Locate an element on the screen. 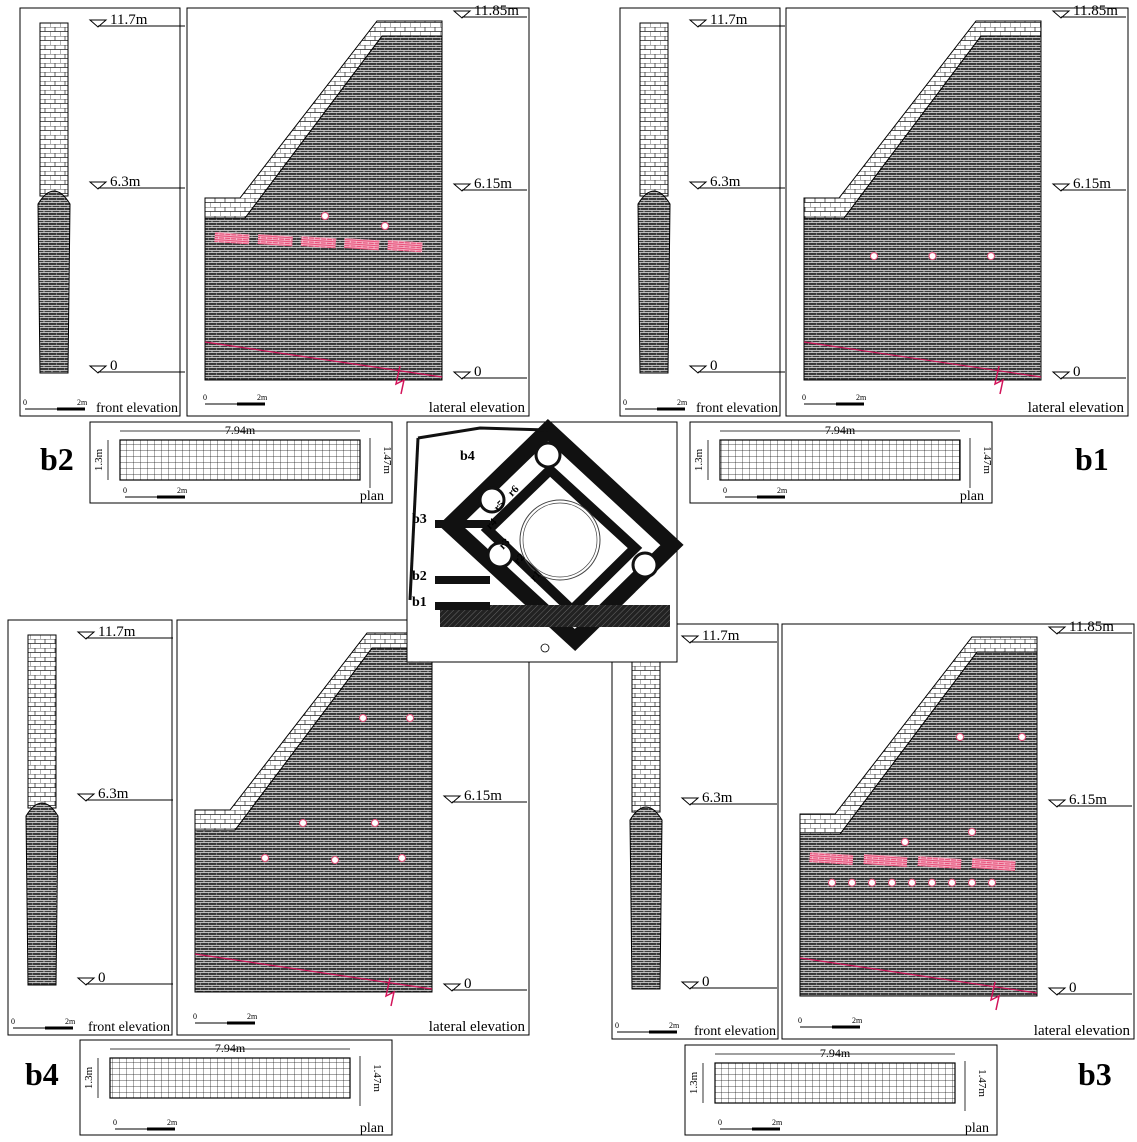 This screenshot has height=1142, width=1137. lateral-elevation-caption: lateral elevation is located at coordinates (477, 1027).